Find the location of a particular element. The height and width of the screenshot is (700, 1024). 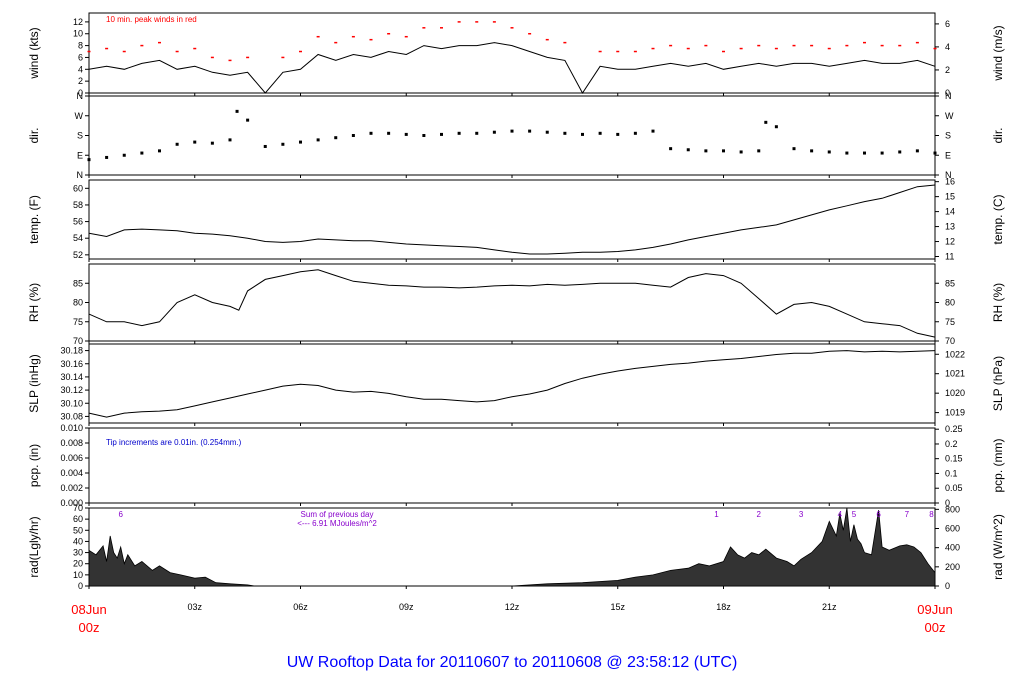

pcp-ytick-label-right: 0.05 is located at coordinates (954, 488).